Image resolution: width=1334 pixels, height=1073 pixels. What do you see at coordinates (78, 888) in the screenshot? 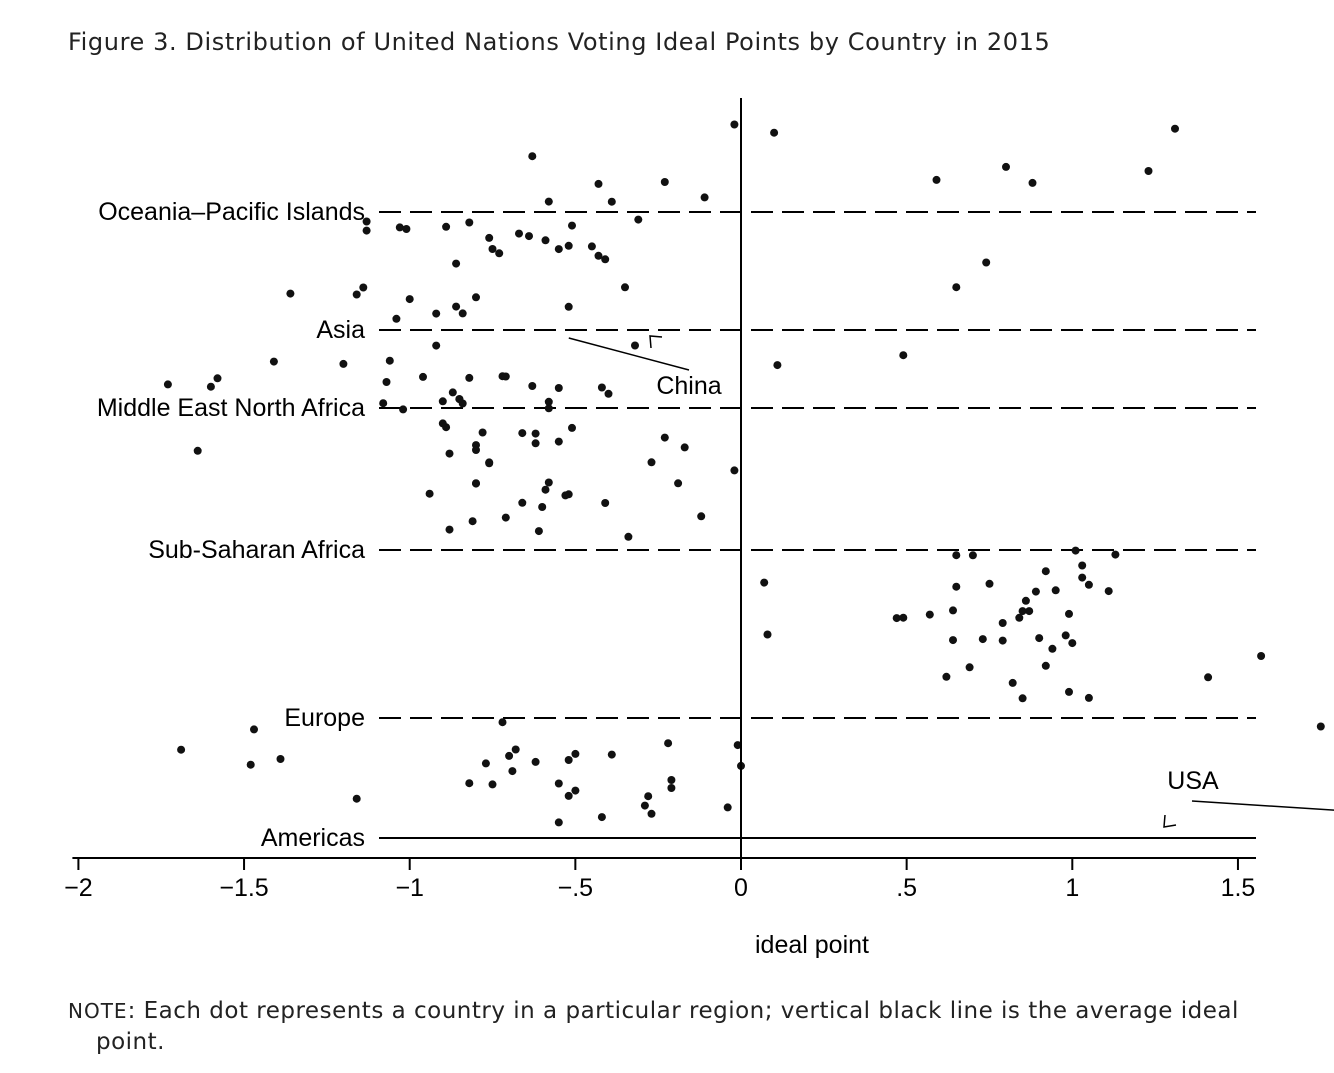
I see `x-tick-label: −2` at bounding box center [78, 888].